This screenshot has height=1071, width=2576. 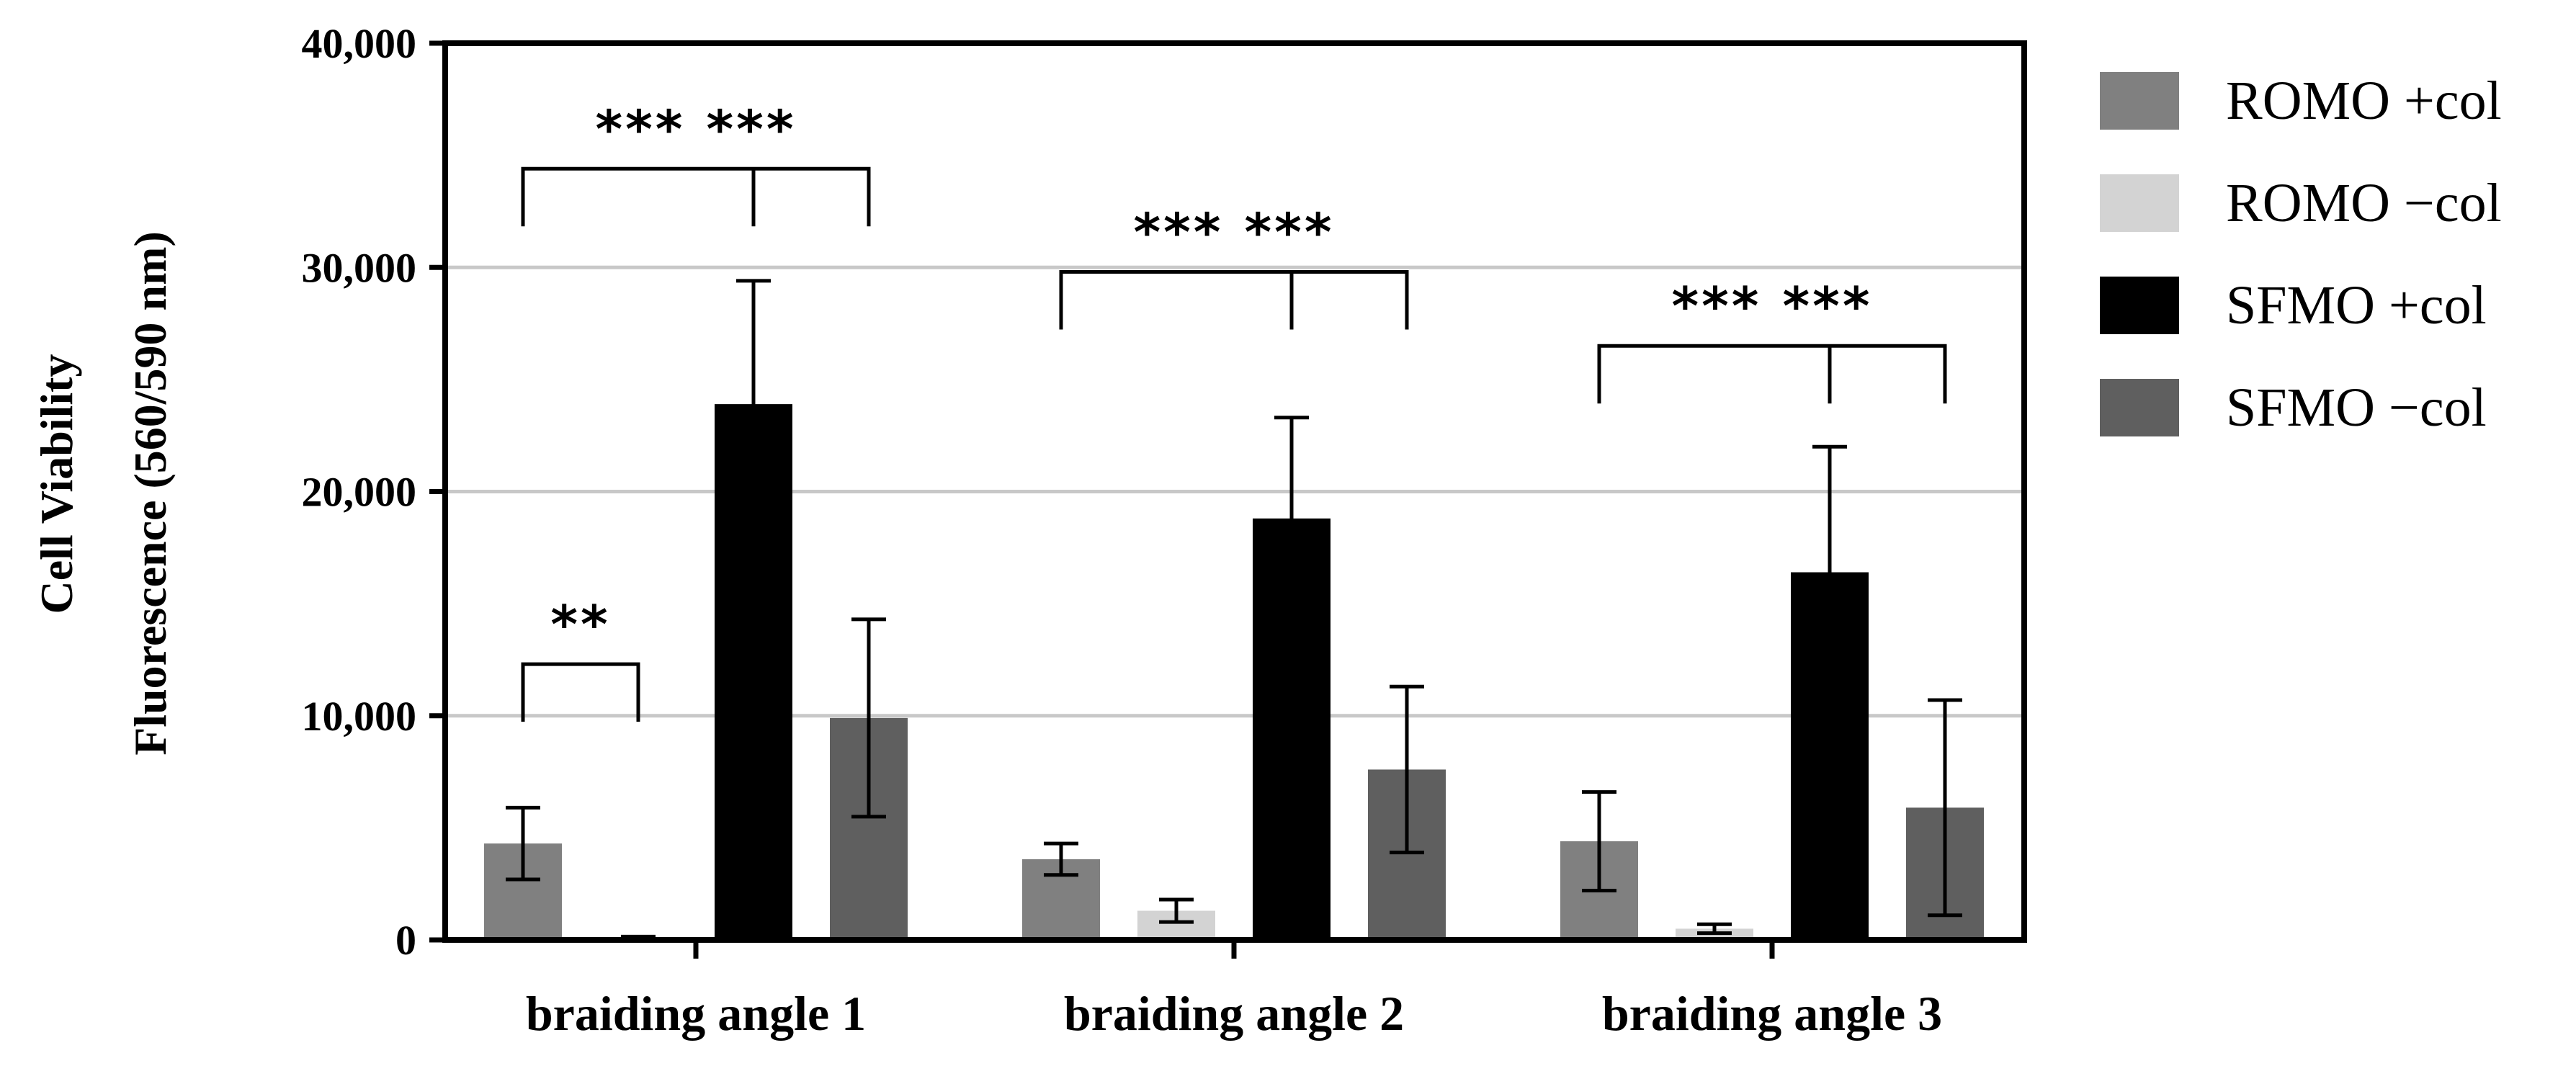 What do you see at coordinates (2356, 305) in the screenshot?
I see `legend-label: SFMO +col` at bounding box center [2356, 305].